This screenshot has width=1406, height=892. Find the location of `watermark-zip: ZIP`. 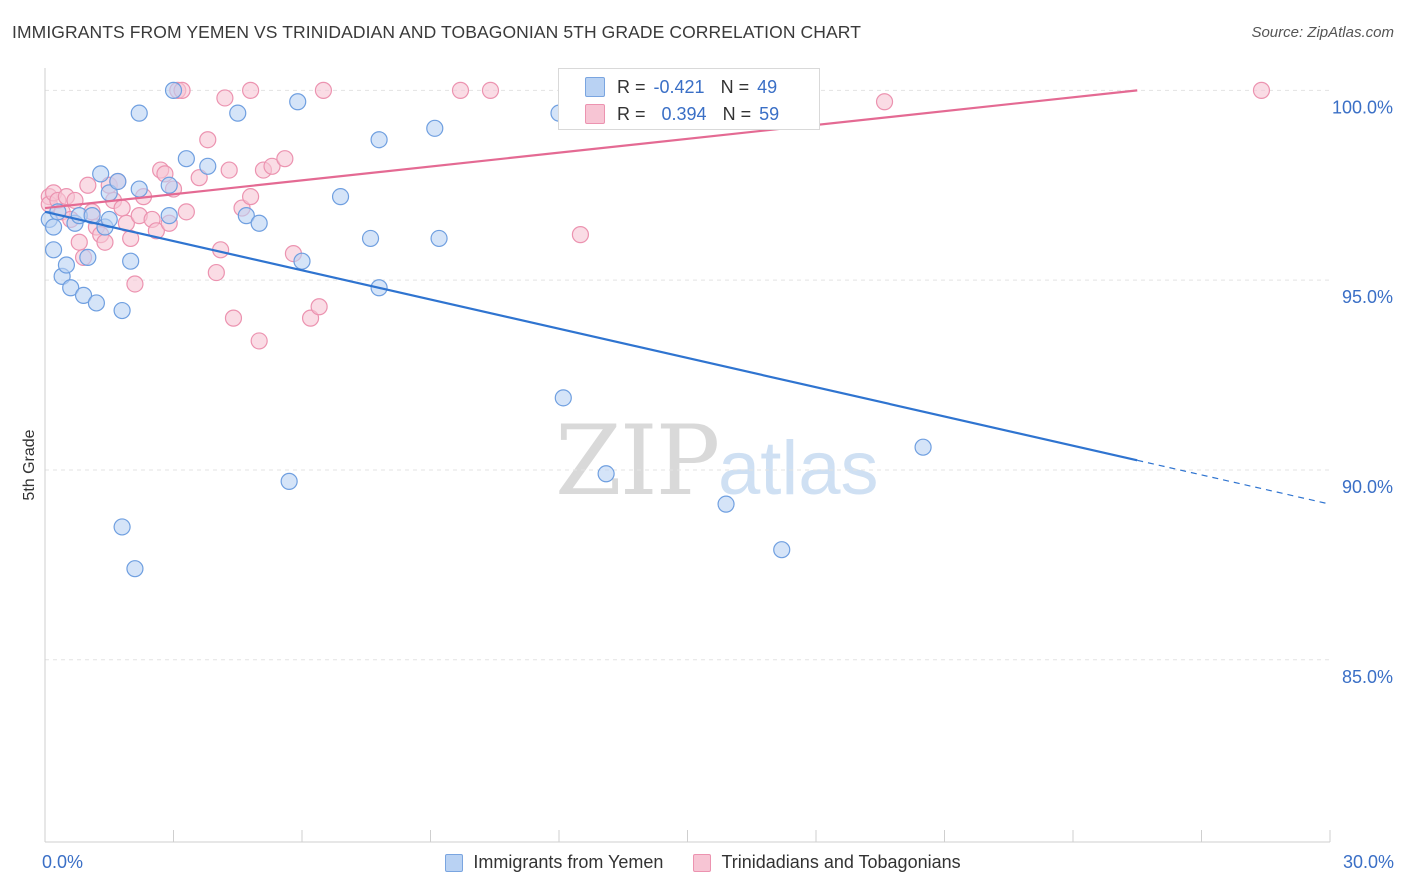

watermark-zip: ZIP is located at coordinates (637, 461).